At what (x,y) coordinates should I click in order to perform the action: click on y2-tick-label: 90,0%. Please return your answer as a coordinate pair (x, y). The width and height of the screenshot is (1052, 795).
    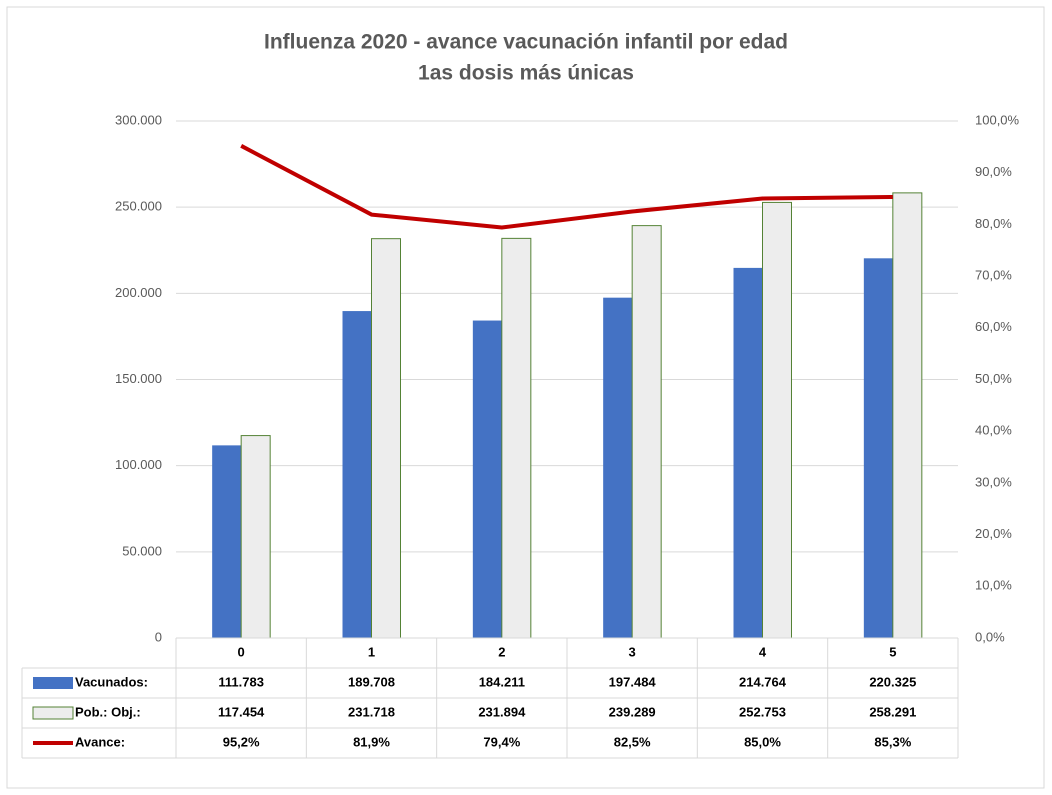
    Looking at the image, I should click on (993, 171).